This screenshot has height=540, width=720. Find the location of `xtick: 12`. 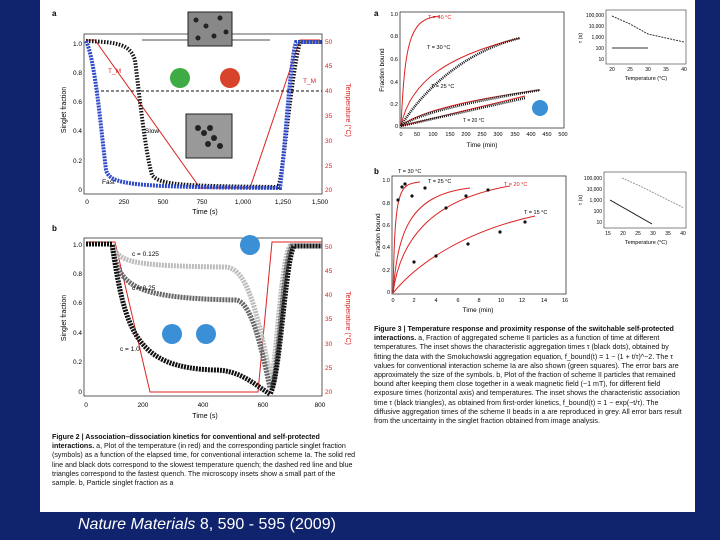

xtick: 12 is located at coordinates (522, 301).